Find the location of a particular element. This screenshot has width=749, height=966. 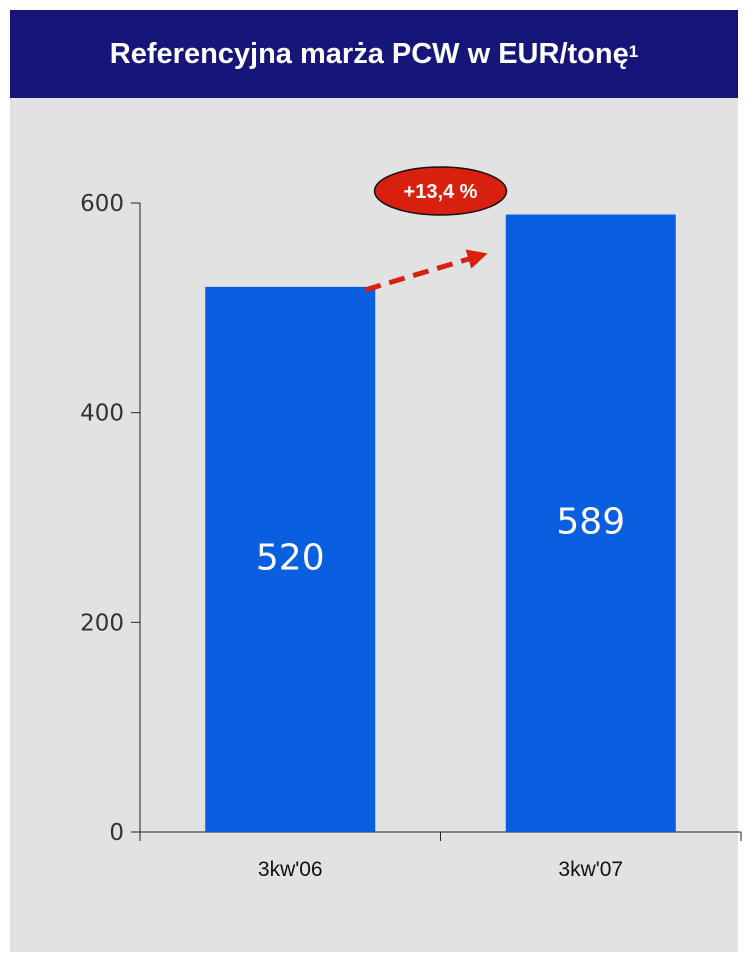

bar-value-label: 520 is located at coordinates (290, 557).